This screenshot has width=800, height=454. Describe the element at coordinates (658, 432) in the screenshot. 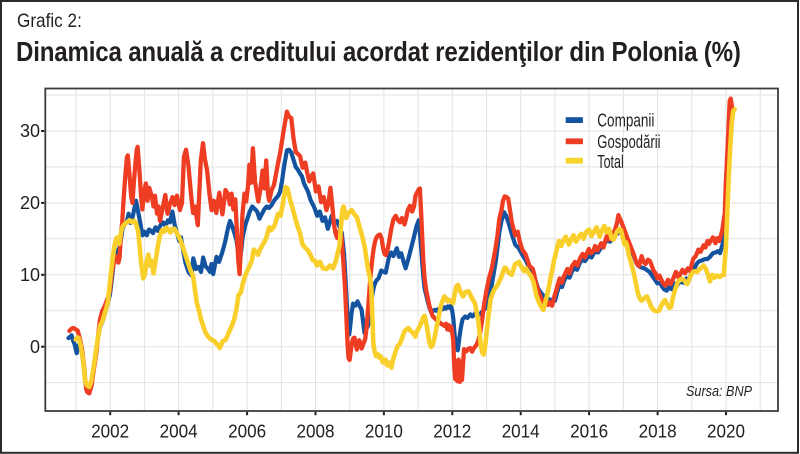

I see `svg-text: 2018` at that location.